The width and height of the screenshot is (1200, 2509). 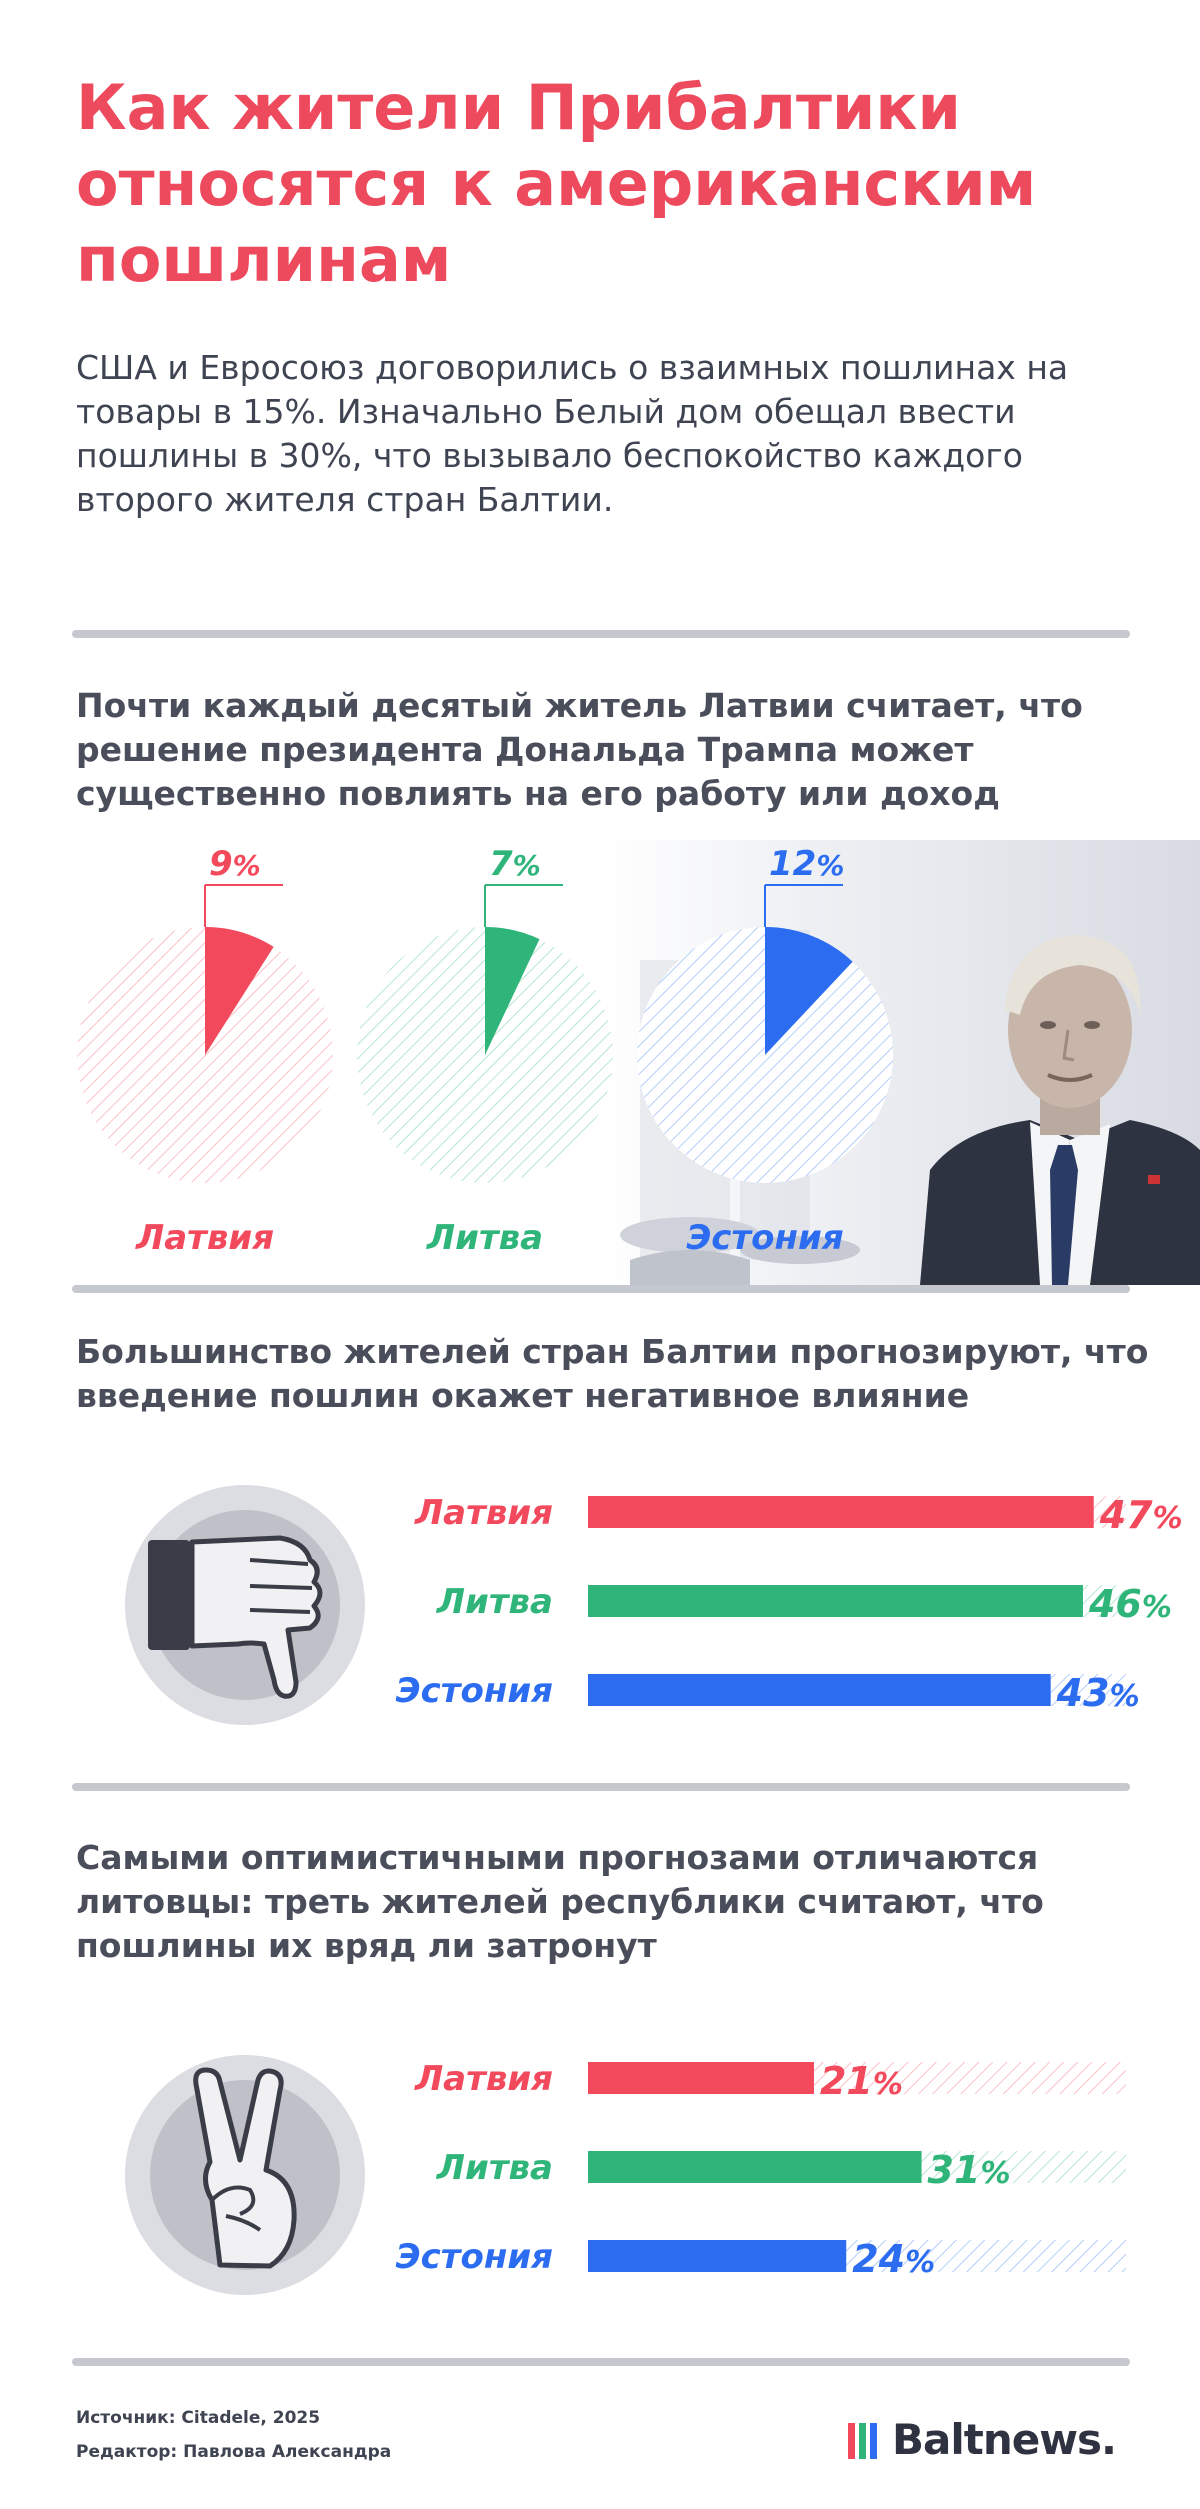 What do you see at coordinates (1098, 1693) in the screenshot?
I see `bar-value-label: 43%` at bounding box center [1098, 1693].